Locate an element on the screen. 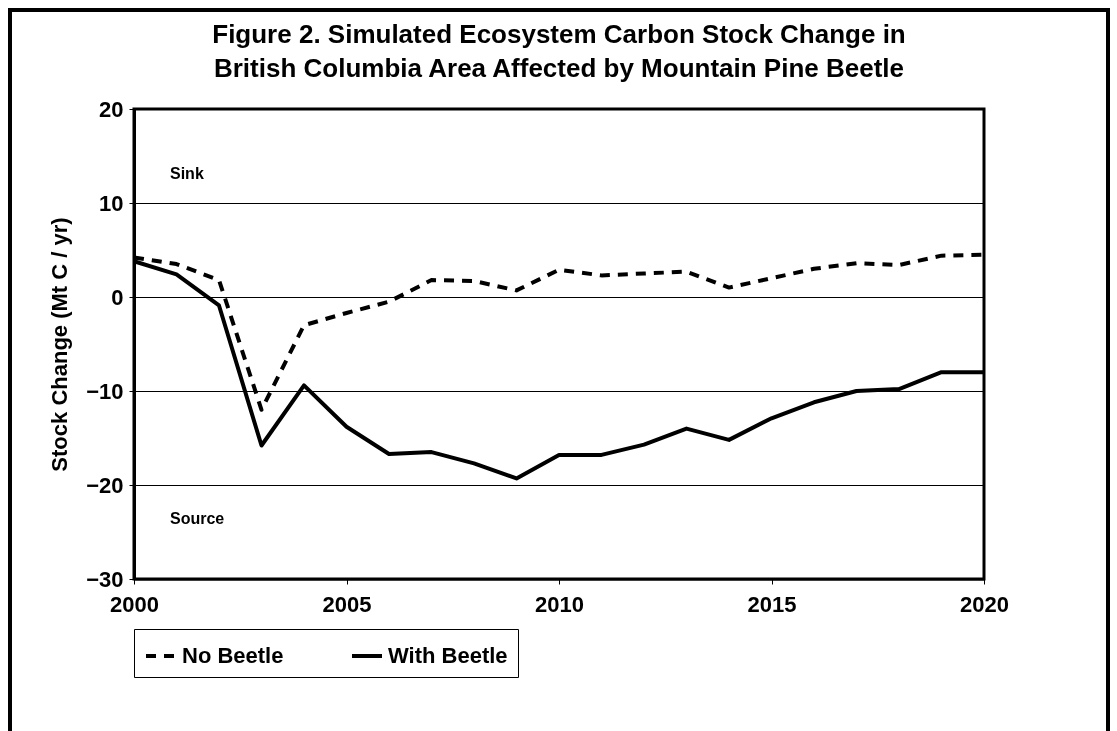 The height and width of the screenshot is (731, 1117). annotation: Source is located at coordinates (197, 518).